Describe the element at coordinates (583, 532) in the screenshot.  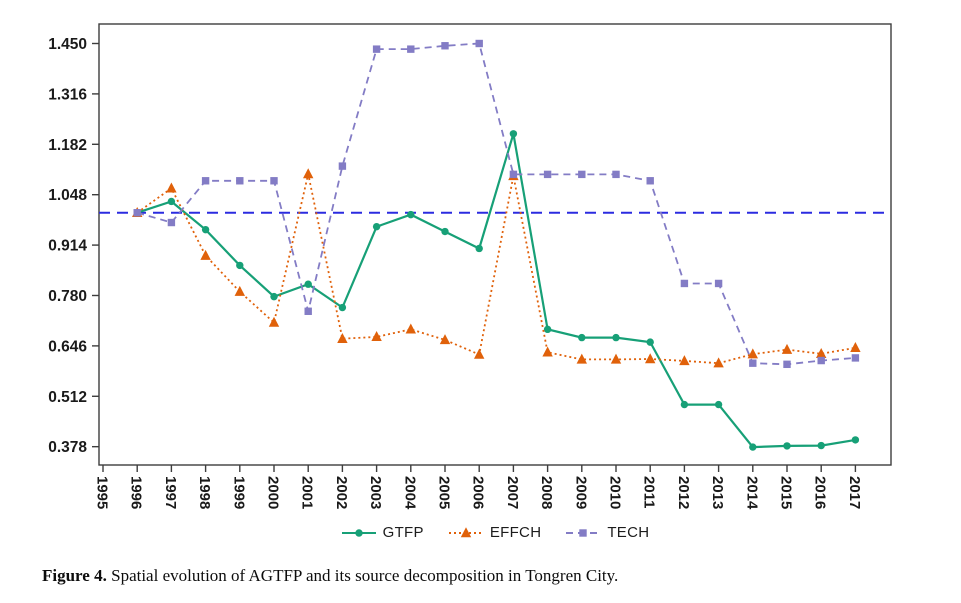
I see `tech-line-marker-icon` at that location.